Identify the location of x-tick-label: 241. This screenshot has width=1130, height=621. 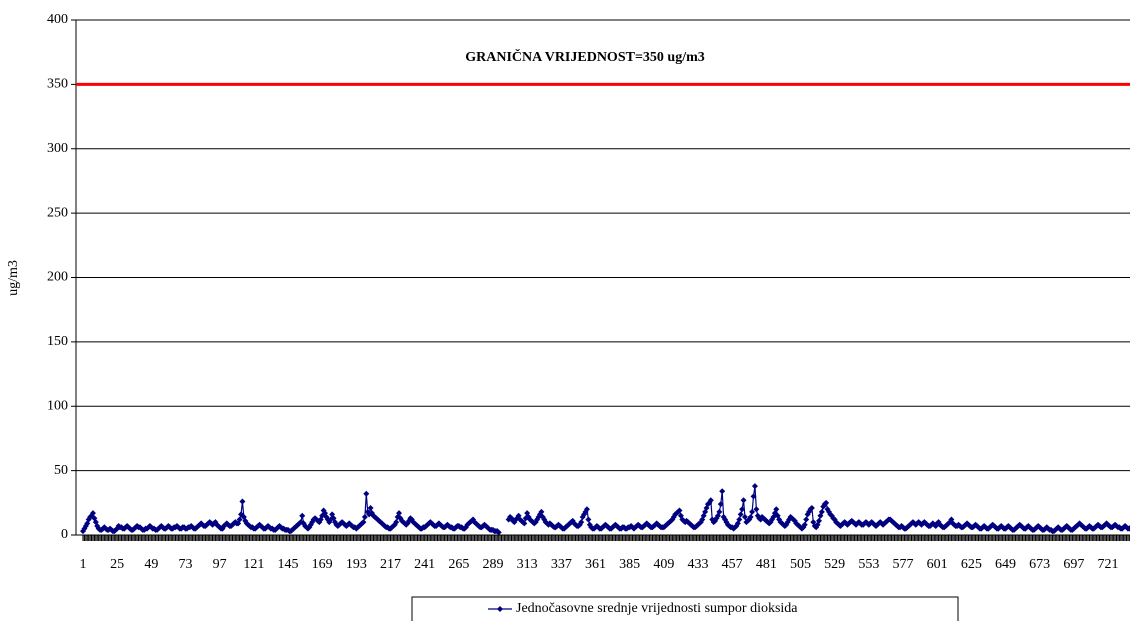
(424, 564).